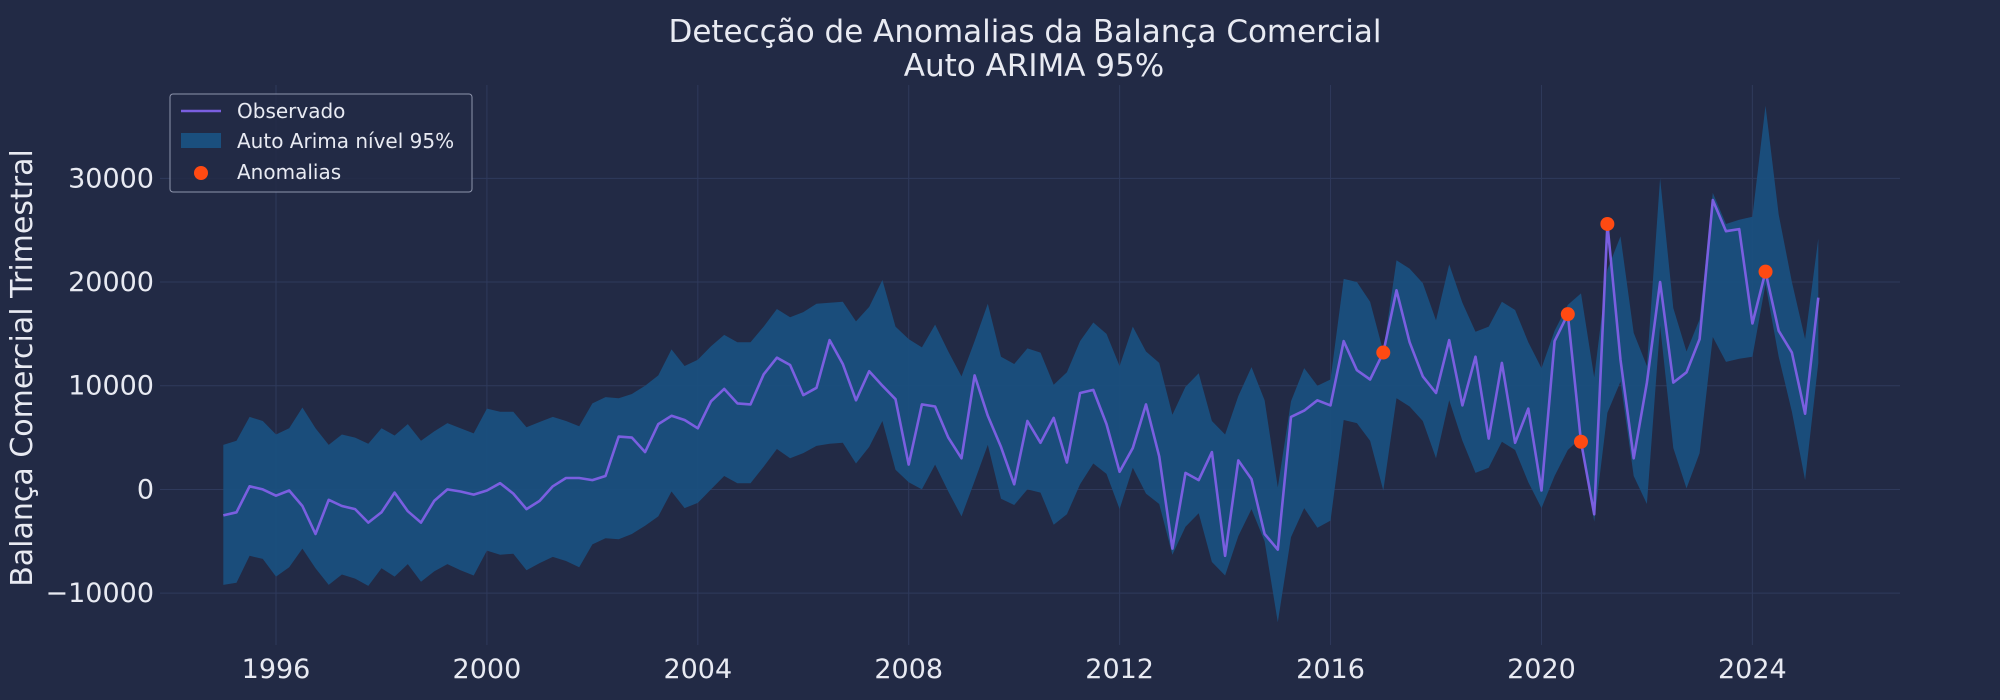  Describe the element at coordinates (276, 669) in the screenshot. I see `x-tick-label: 1996` at that location.